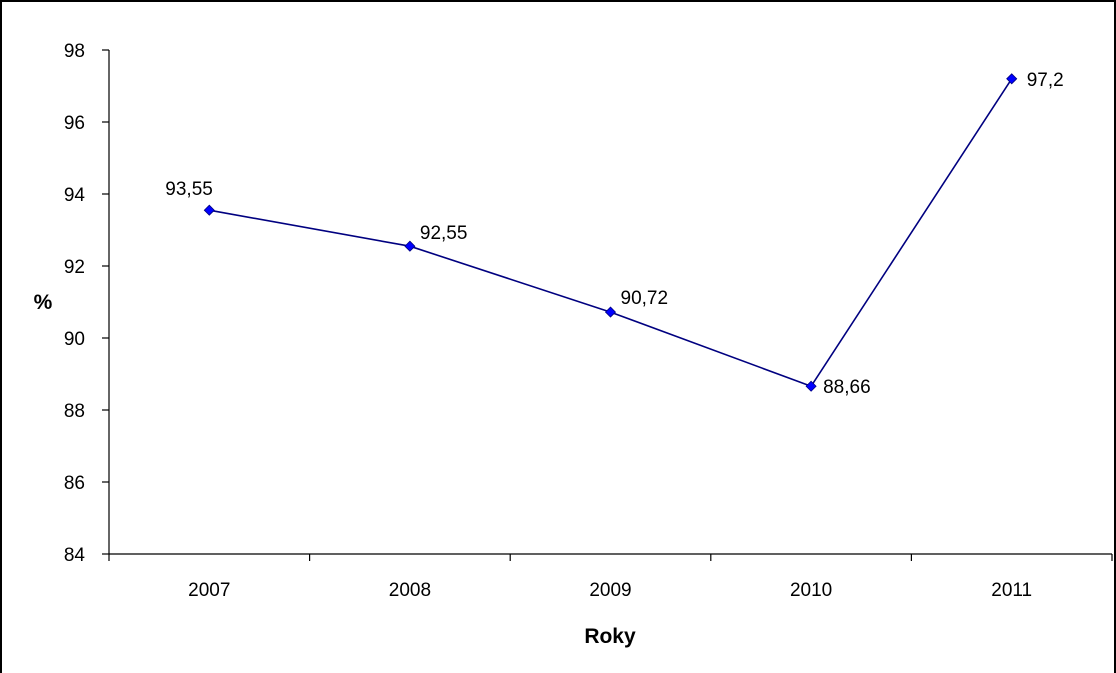  I want to click on x-tick-label: 2008, so click(410, 590).